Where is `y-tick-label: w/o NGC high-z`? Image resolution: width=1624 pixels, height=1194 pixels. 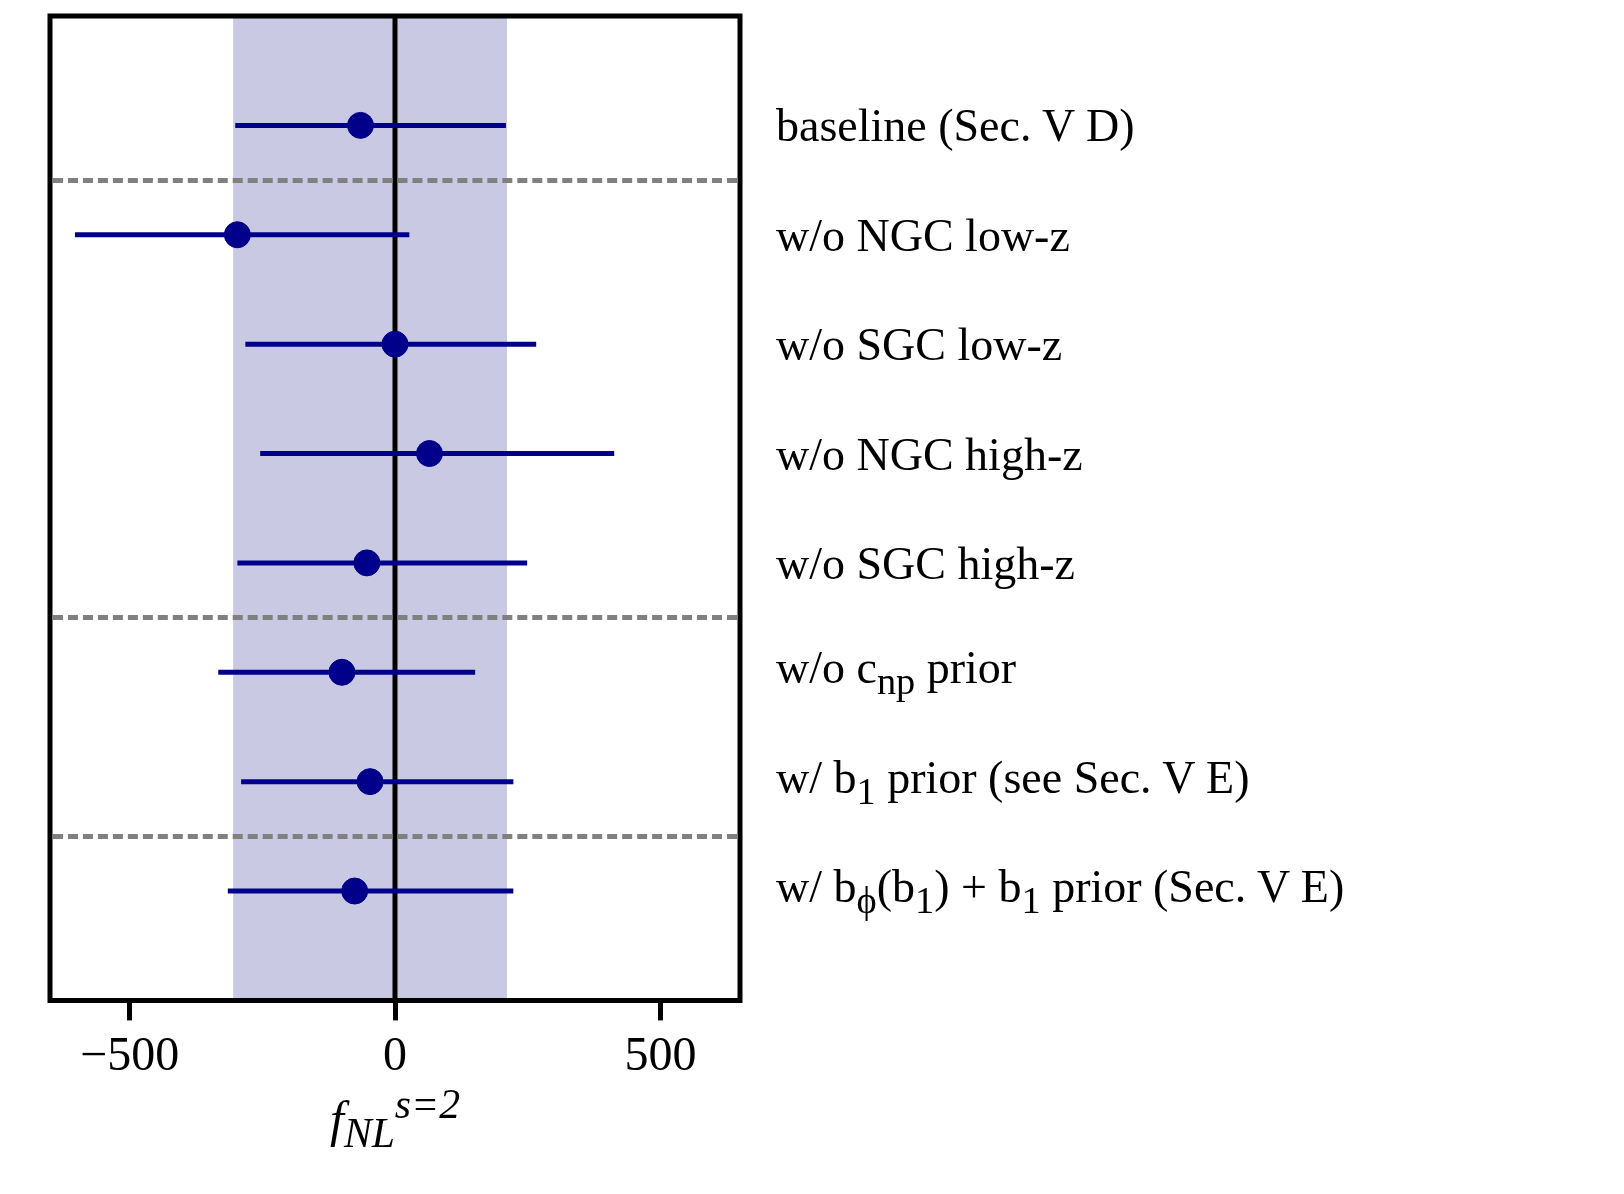 y-tick-label: w/o NGC high-z is located at coordinates (929, 453).